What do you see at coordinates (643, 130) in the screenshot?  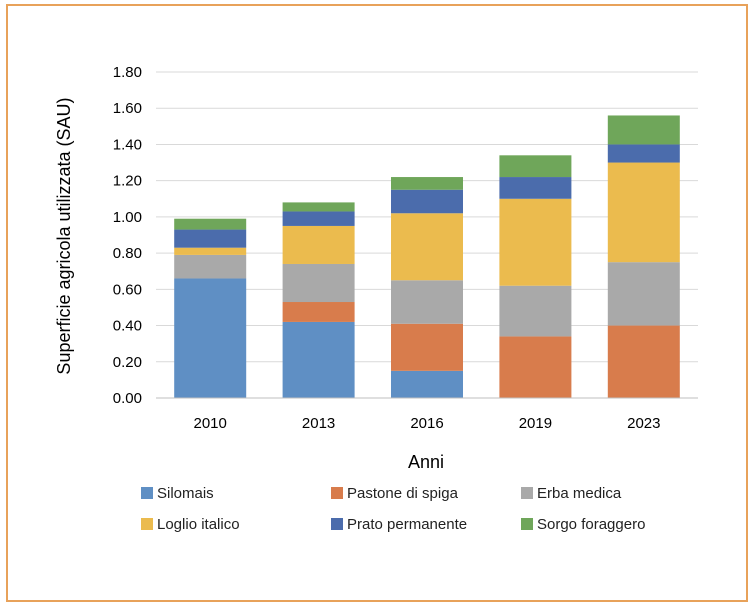 I see `bar-segment-sorgo-foraggero-2023` at bounding box center [643, 130].